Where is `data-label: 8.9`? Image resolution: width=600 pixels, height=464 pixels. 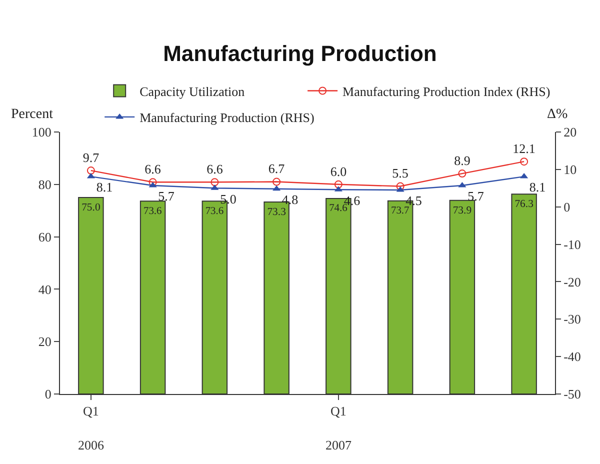 data-label: 8.9 is located at coordinates (462, 160).